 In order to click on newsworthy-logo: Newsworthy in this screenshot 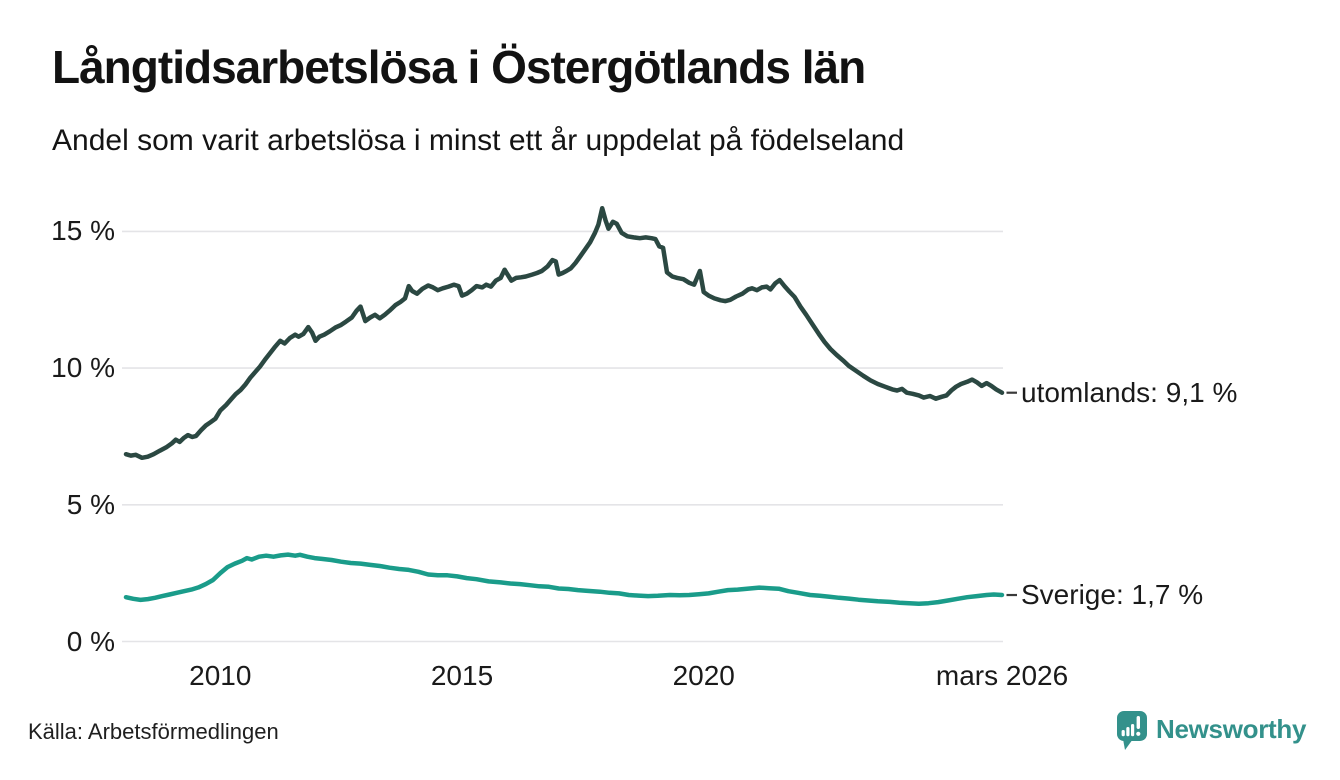, I will do `click(1211, 731)`.